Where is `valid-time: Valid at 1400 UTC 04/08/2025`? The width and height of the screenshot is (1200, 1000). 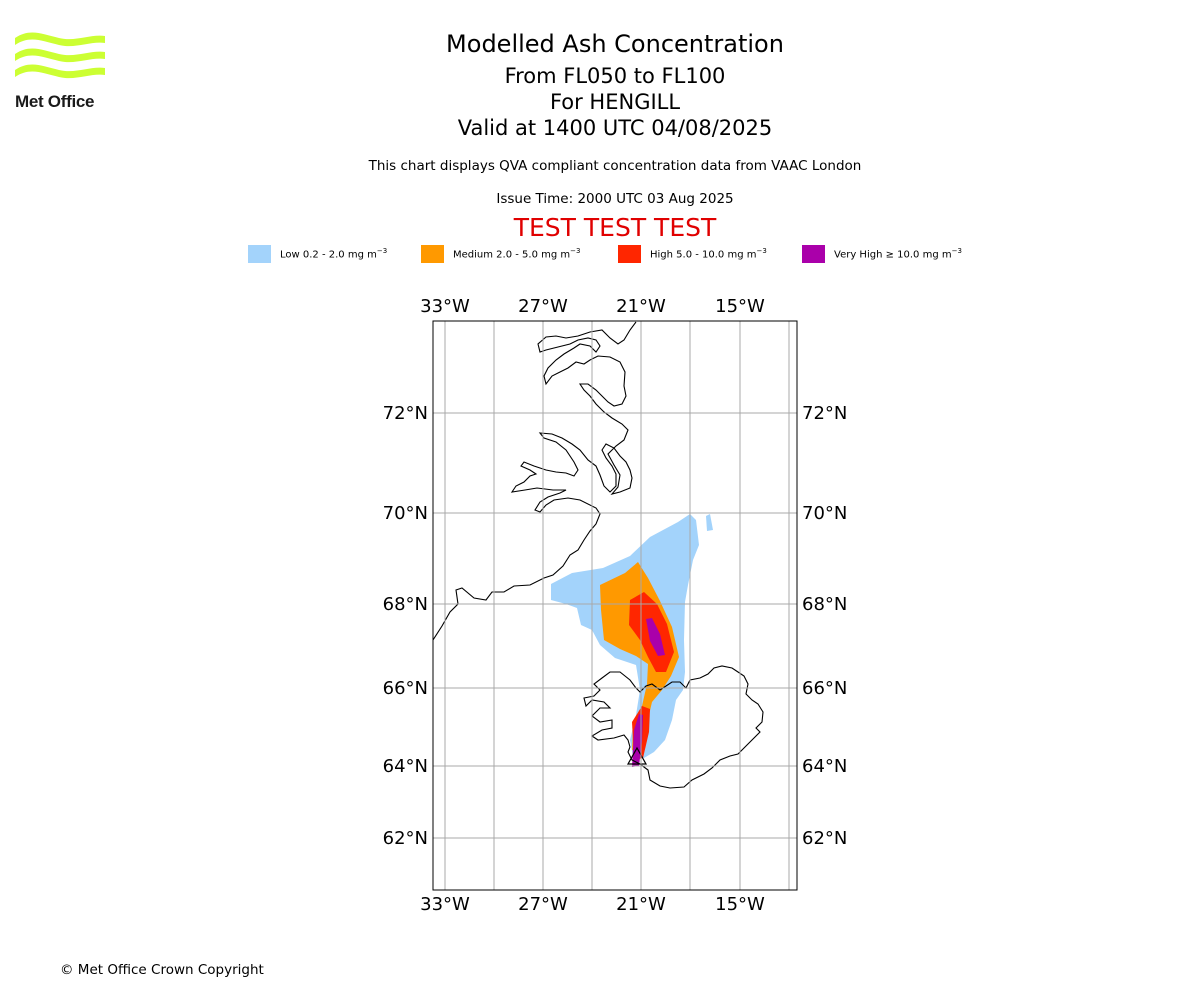
valid-time: Valid at 1400 UTC 04/08/2025 is located at coordinates (615, 128).